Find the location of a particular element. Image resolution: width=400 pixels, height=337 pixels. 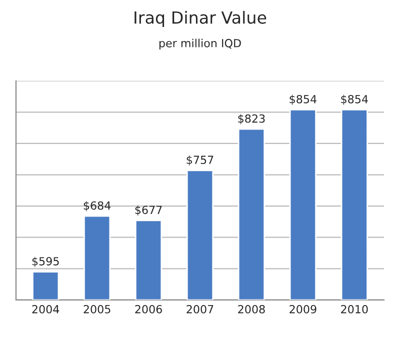

data-label: $823 is located at coordinates (251, 119).